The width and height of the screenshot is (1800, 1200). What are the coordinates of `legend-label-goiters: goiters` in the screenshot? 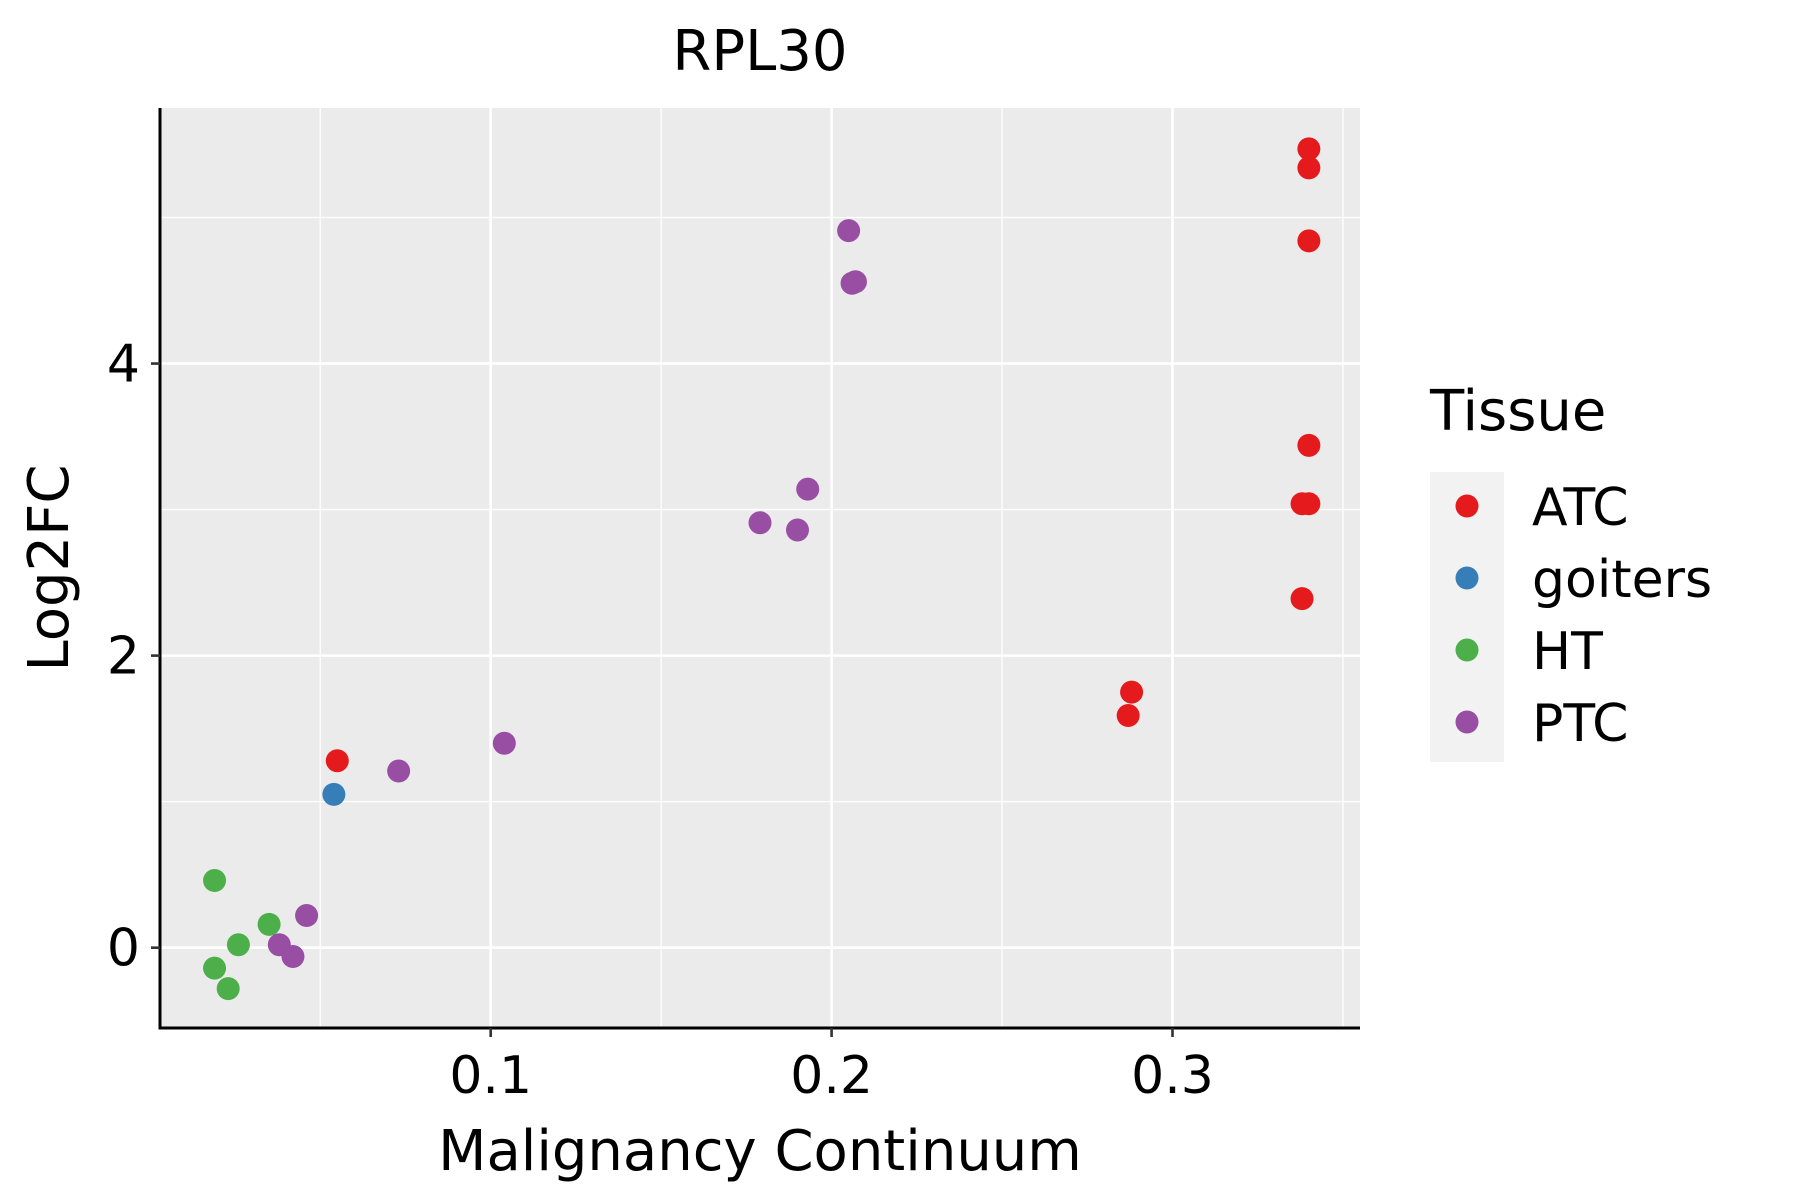 It's located at (1622, 580).